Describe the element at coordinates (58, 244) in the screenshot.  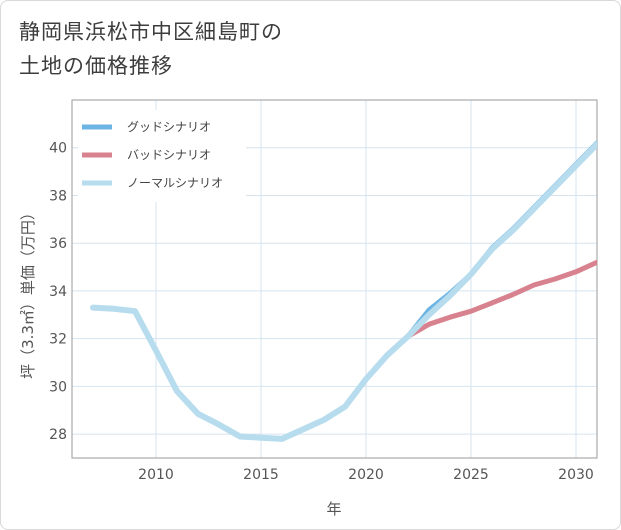
I see `y-tick-label: 36` at that location.